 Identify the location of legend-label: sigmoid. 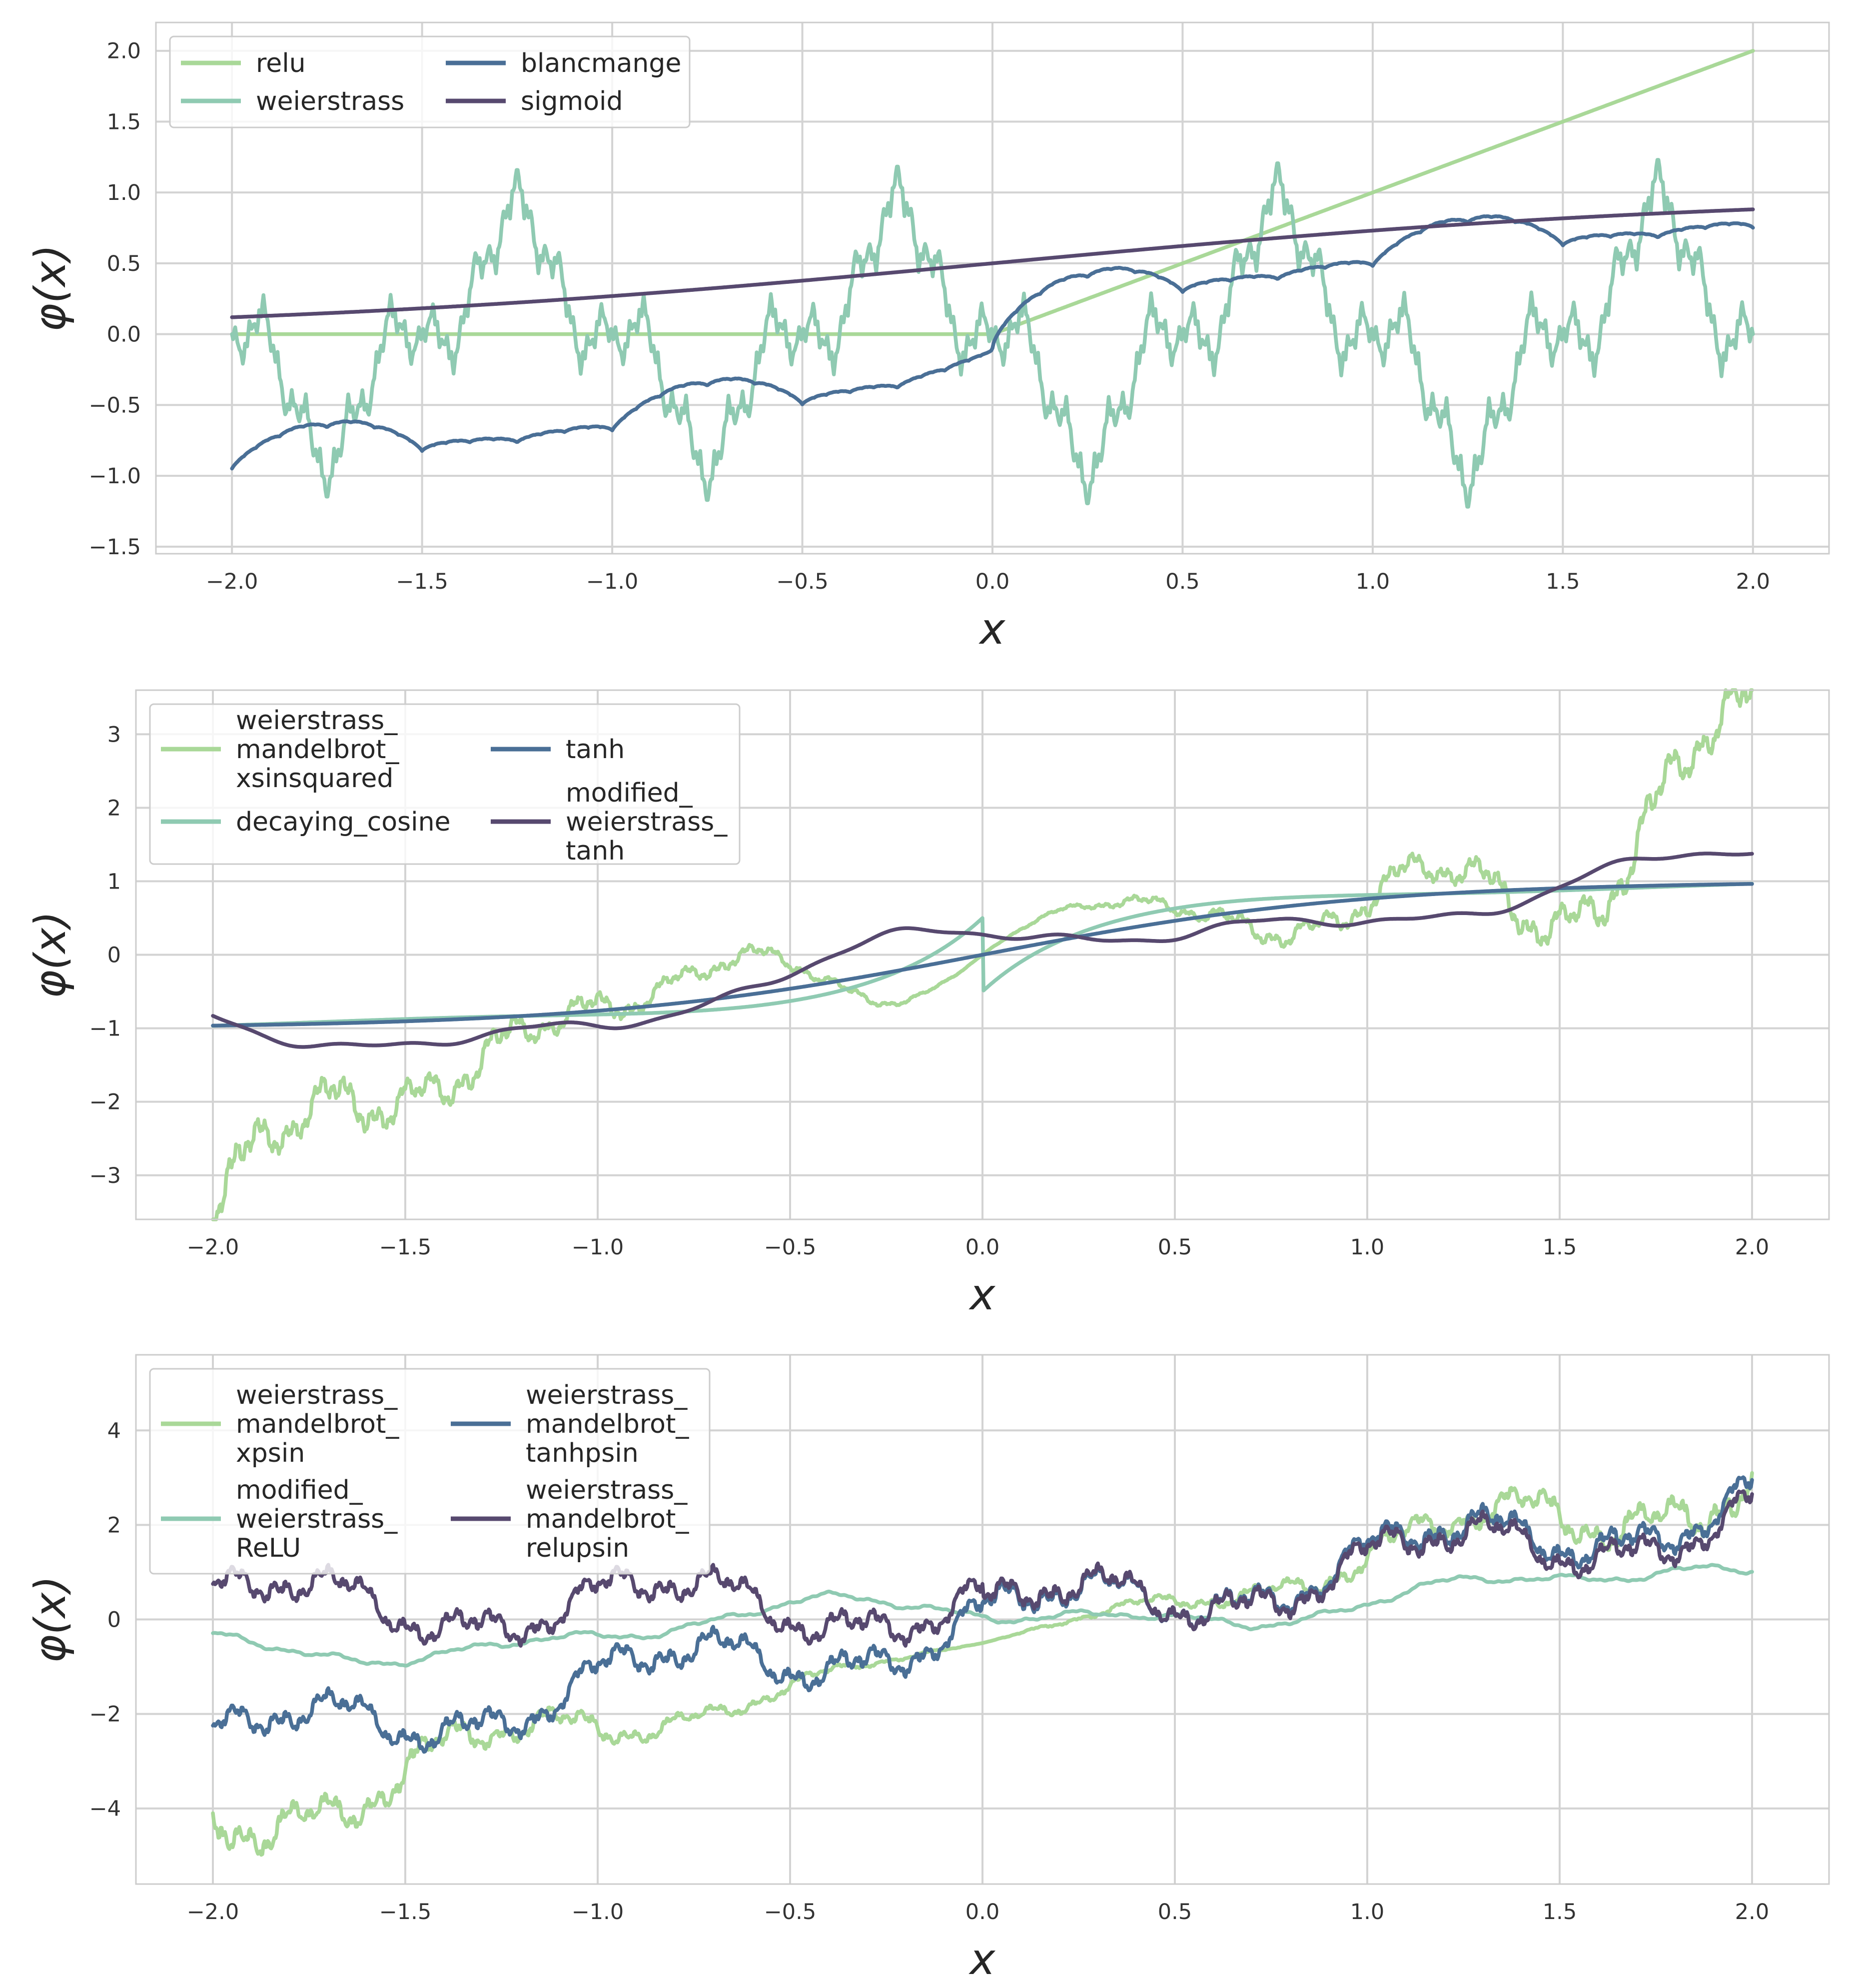
(572, 101).